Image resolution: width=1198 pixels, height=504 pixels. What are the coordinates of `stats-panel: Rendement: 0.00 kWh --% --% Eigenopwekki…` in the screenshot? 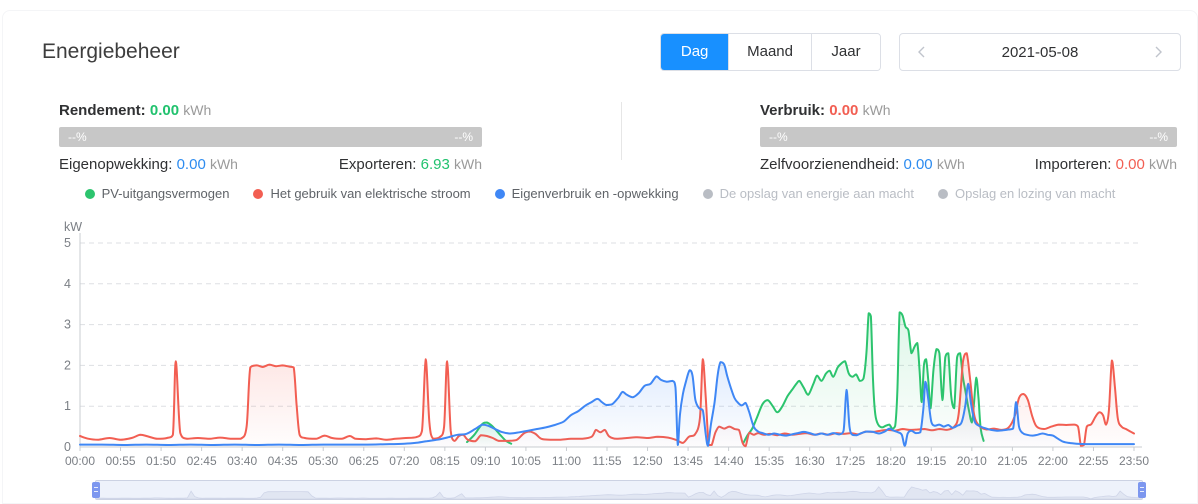 It's located at (618, 137).